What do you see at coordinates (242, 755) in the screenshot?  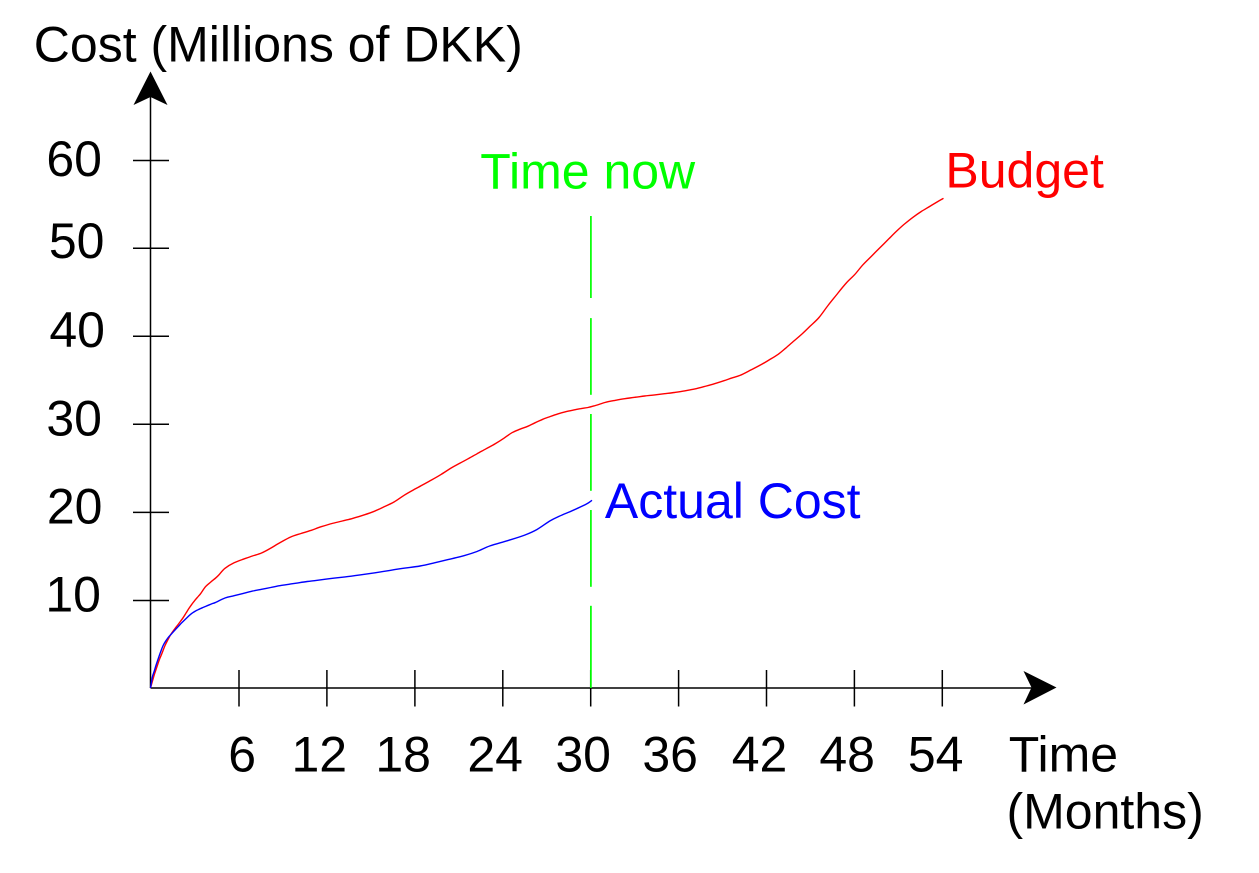 I see `svg-text: 6` at bounding box center [242, 755].